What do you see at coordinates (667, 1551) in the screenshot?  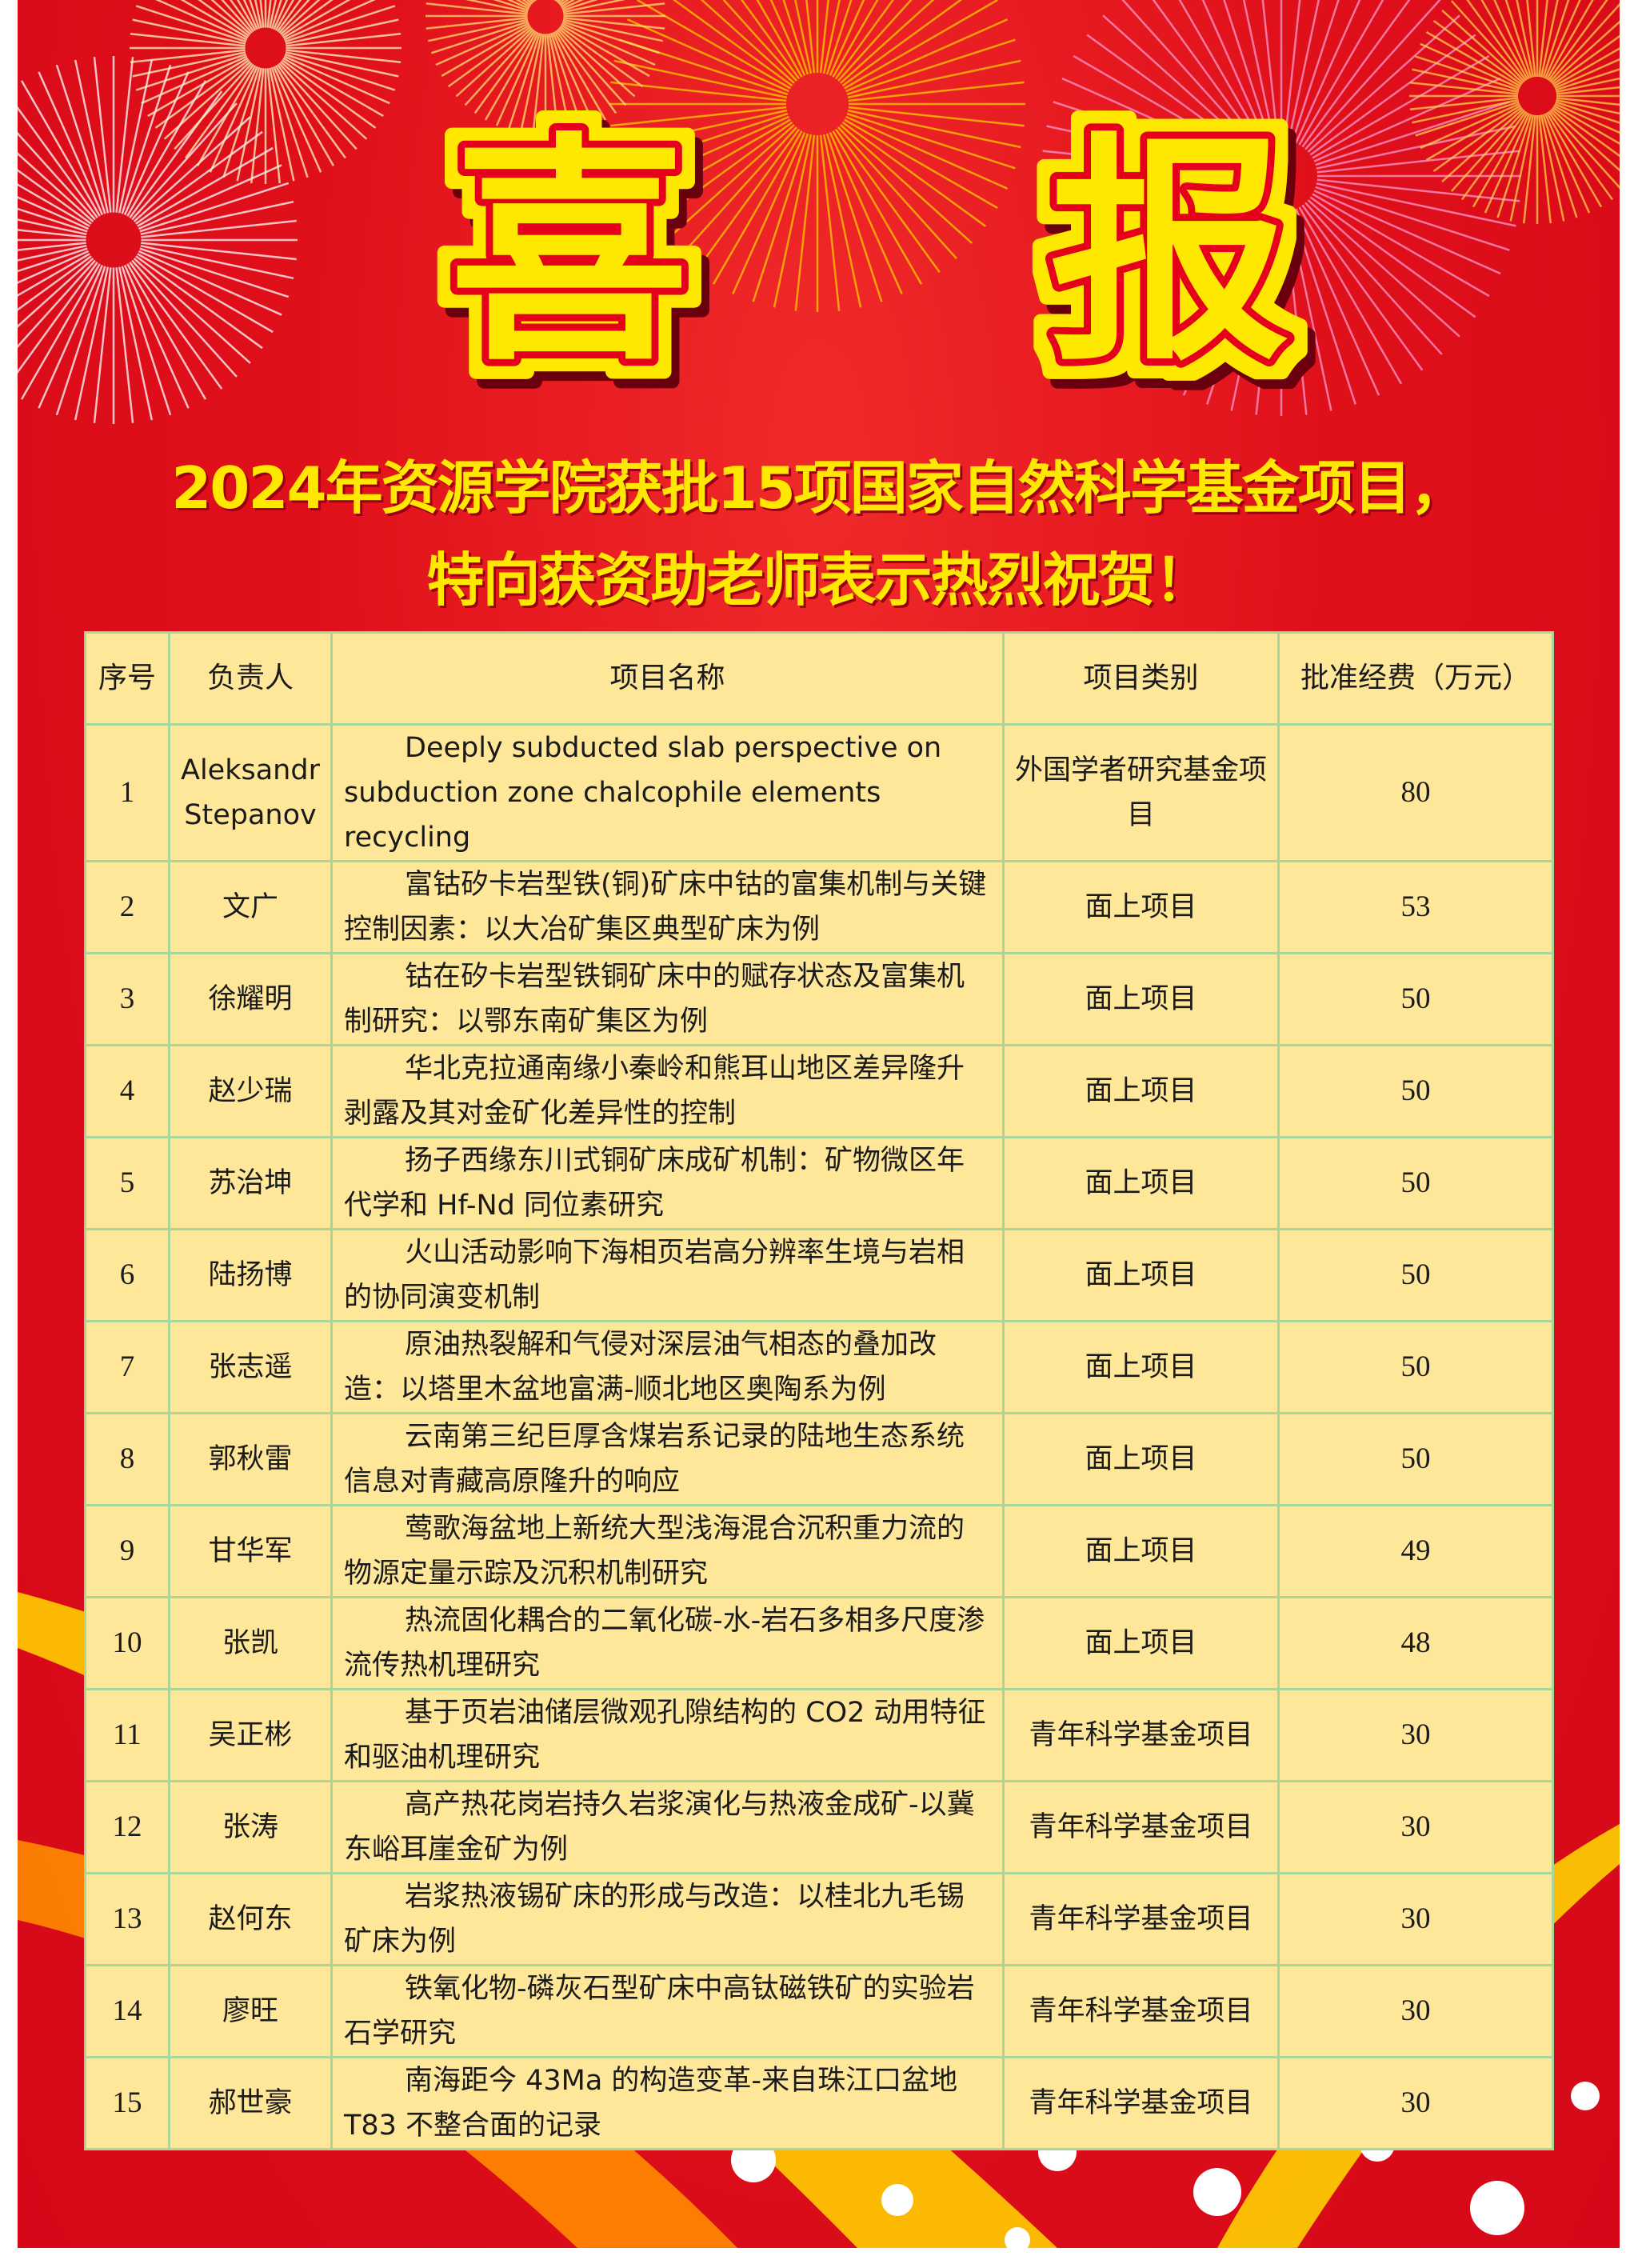 I see `cell-project: 莺歌海盆地上新统大型浅海混合沉积重力流的物源定量示踪及沉积机制研究` at bounding box center [667, 1551].